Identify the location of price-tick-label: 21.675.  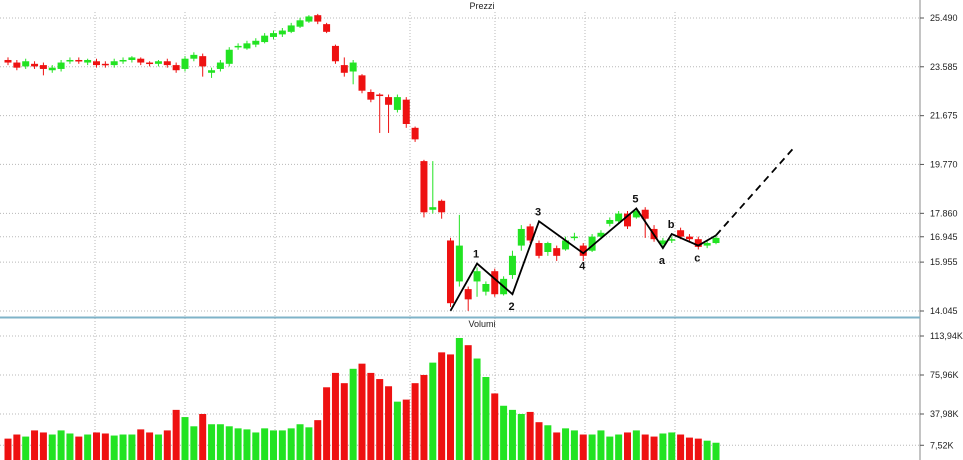
(944, 116).